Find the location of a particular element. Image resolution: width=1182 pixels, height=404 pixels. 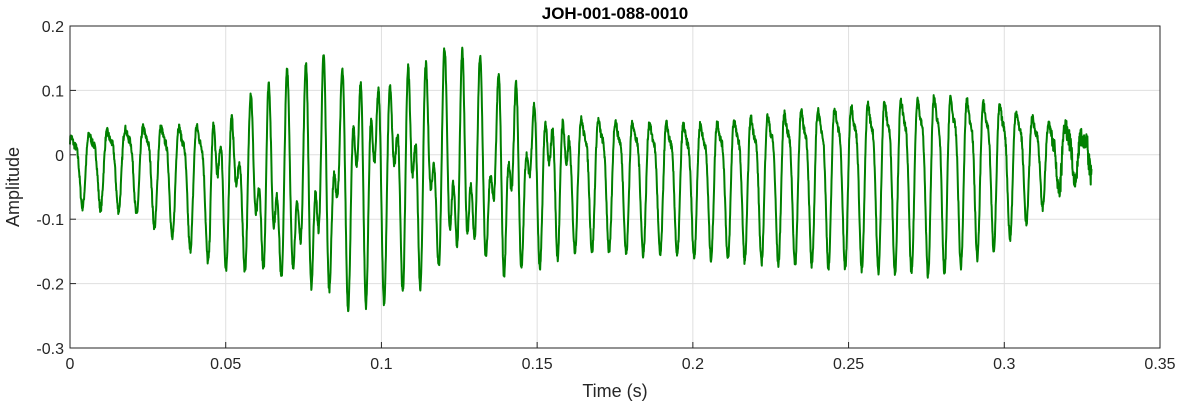

y-tick-label: 0 is located at coordinates (59, 156).